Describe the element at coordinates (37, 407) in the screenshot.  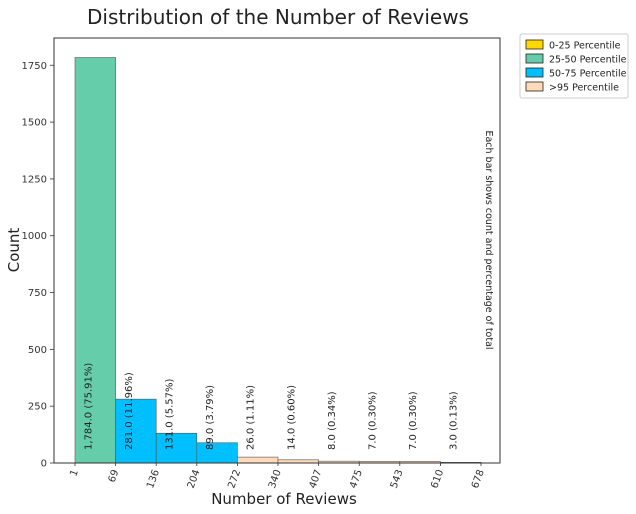
I see `y-tick-label: 250` at that location.